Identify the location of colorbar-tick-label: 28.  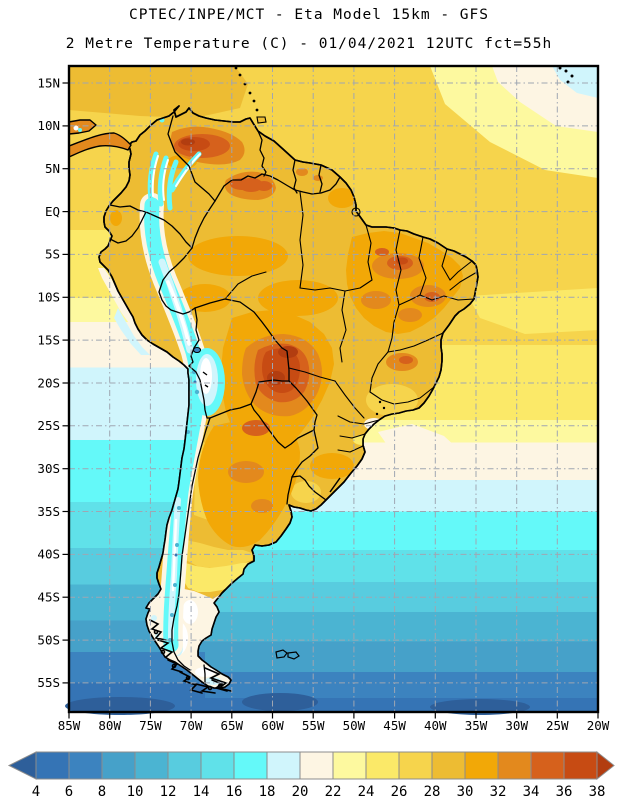
(432, 792).